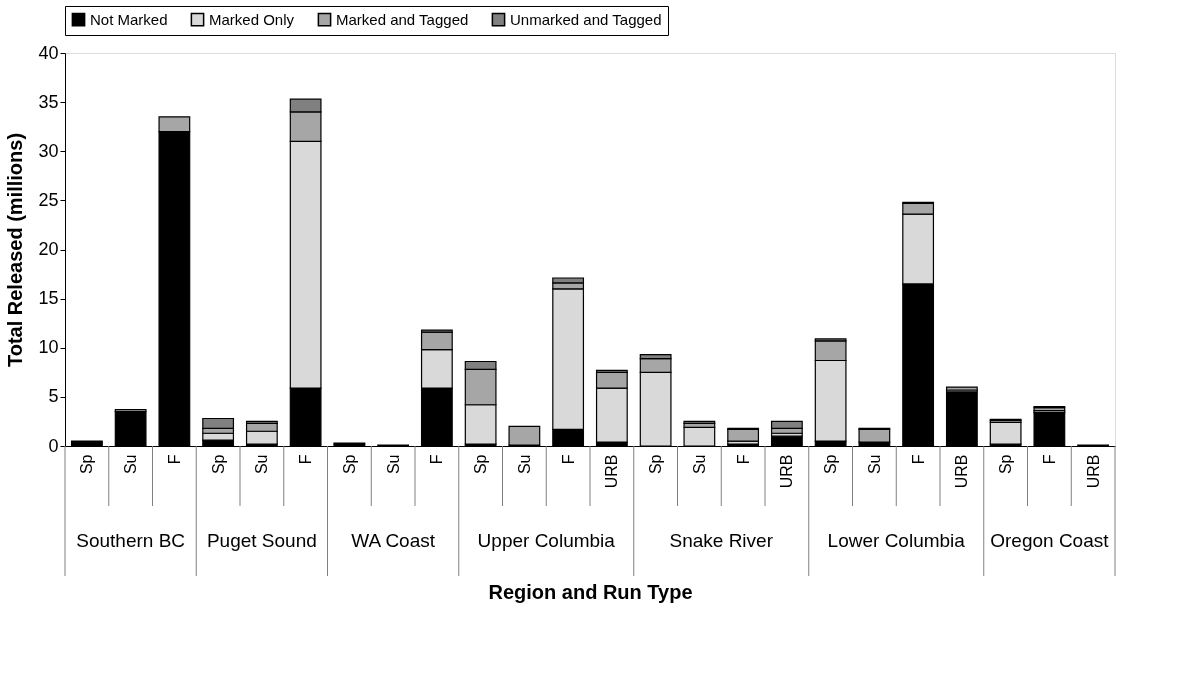 Image resolution: width=1188 pixels, height=698 pixels. What do you see at coordinates (896, 540) in the screenshot?
I see `text: Lower Columbia` at bounding box center [896, 540].